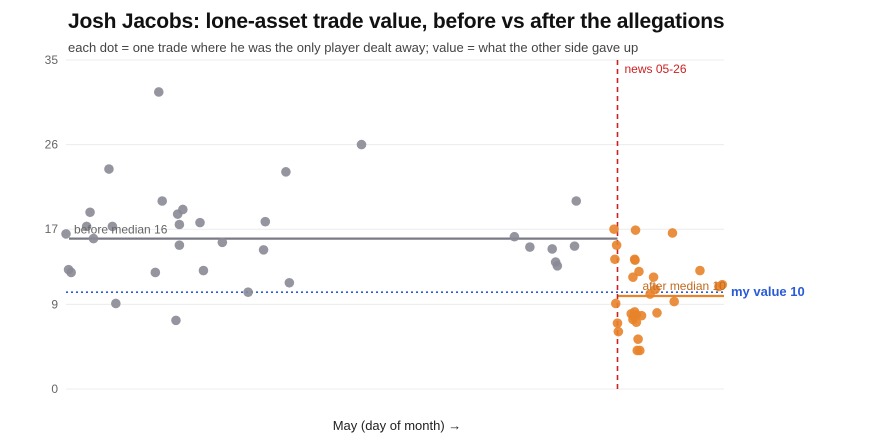 This screenshot has width=885, height=443. I want to click on y-tick-labels: 0 9 17 26 35, so click(52, 224).